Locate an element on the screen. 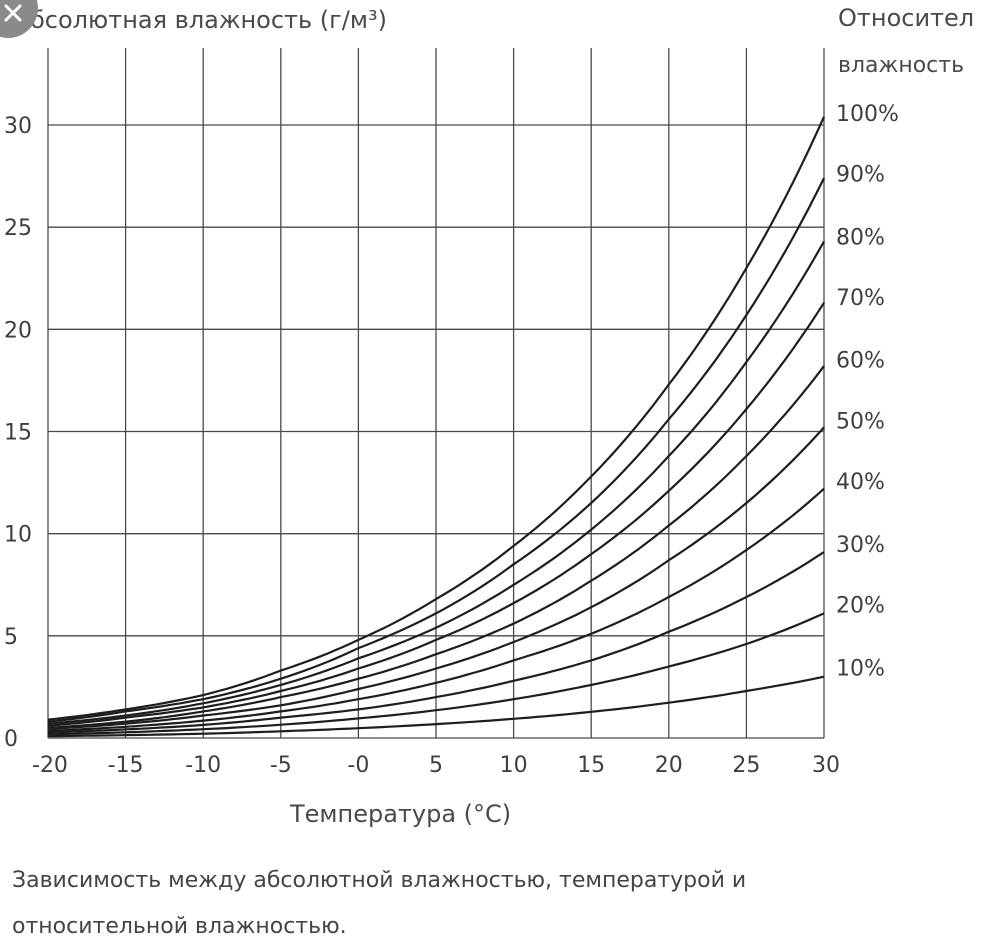 The image size is (992, 952). y-tick-label: 10 is located at coordinates (18, 535).